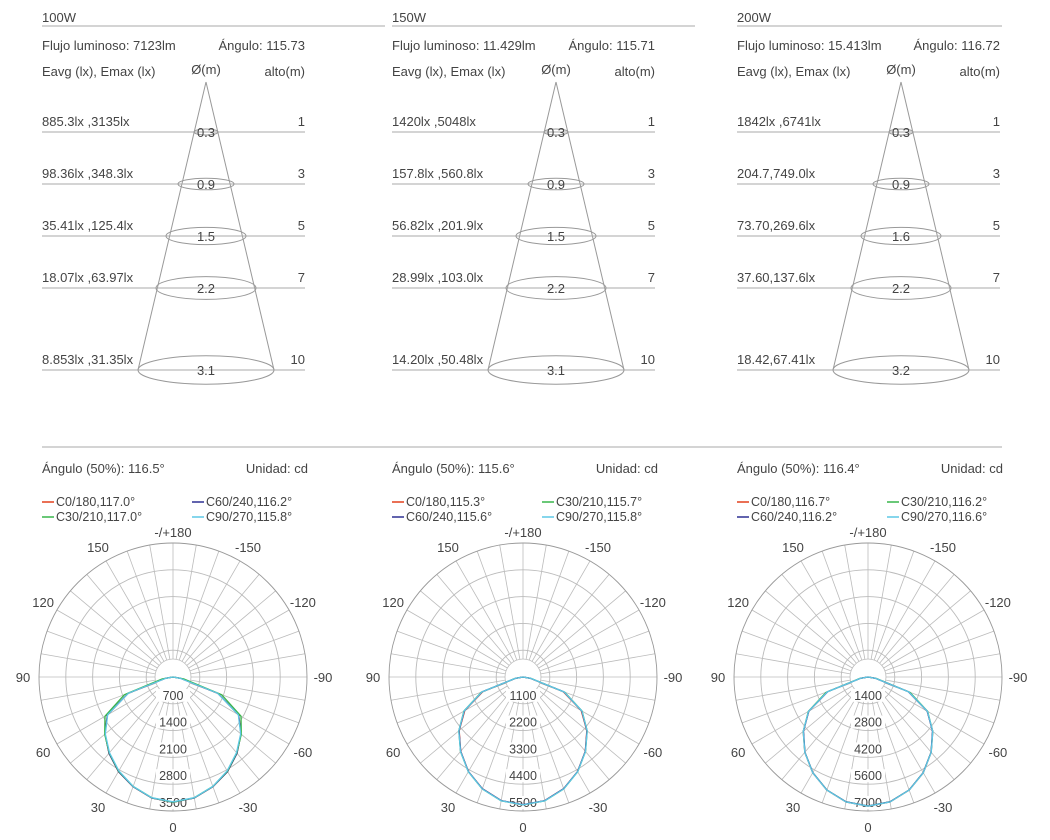 The height and width of the screenshot is (840, 1050). I want to click on flux-label: Flujo luminoso: 11.429lm, so click(464, 45).